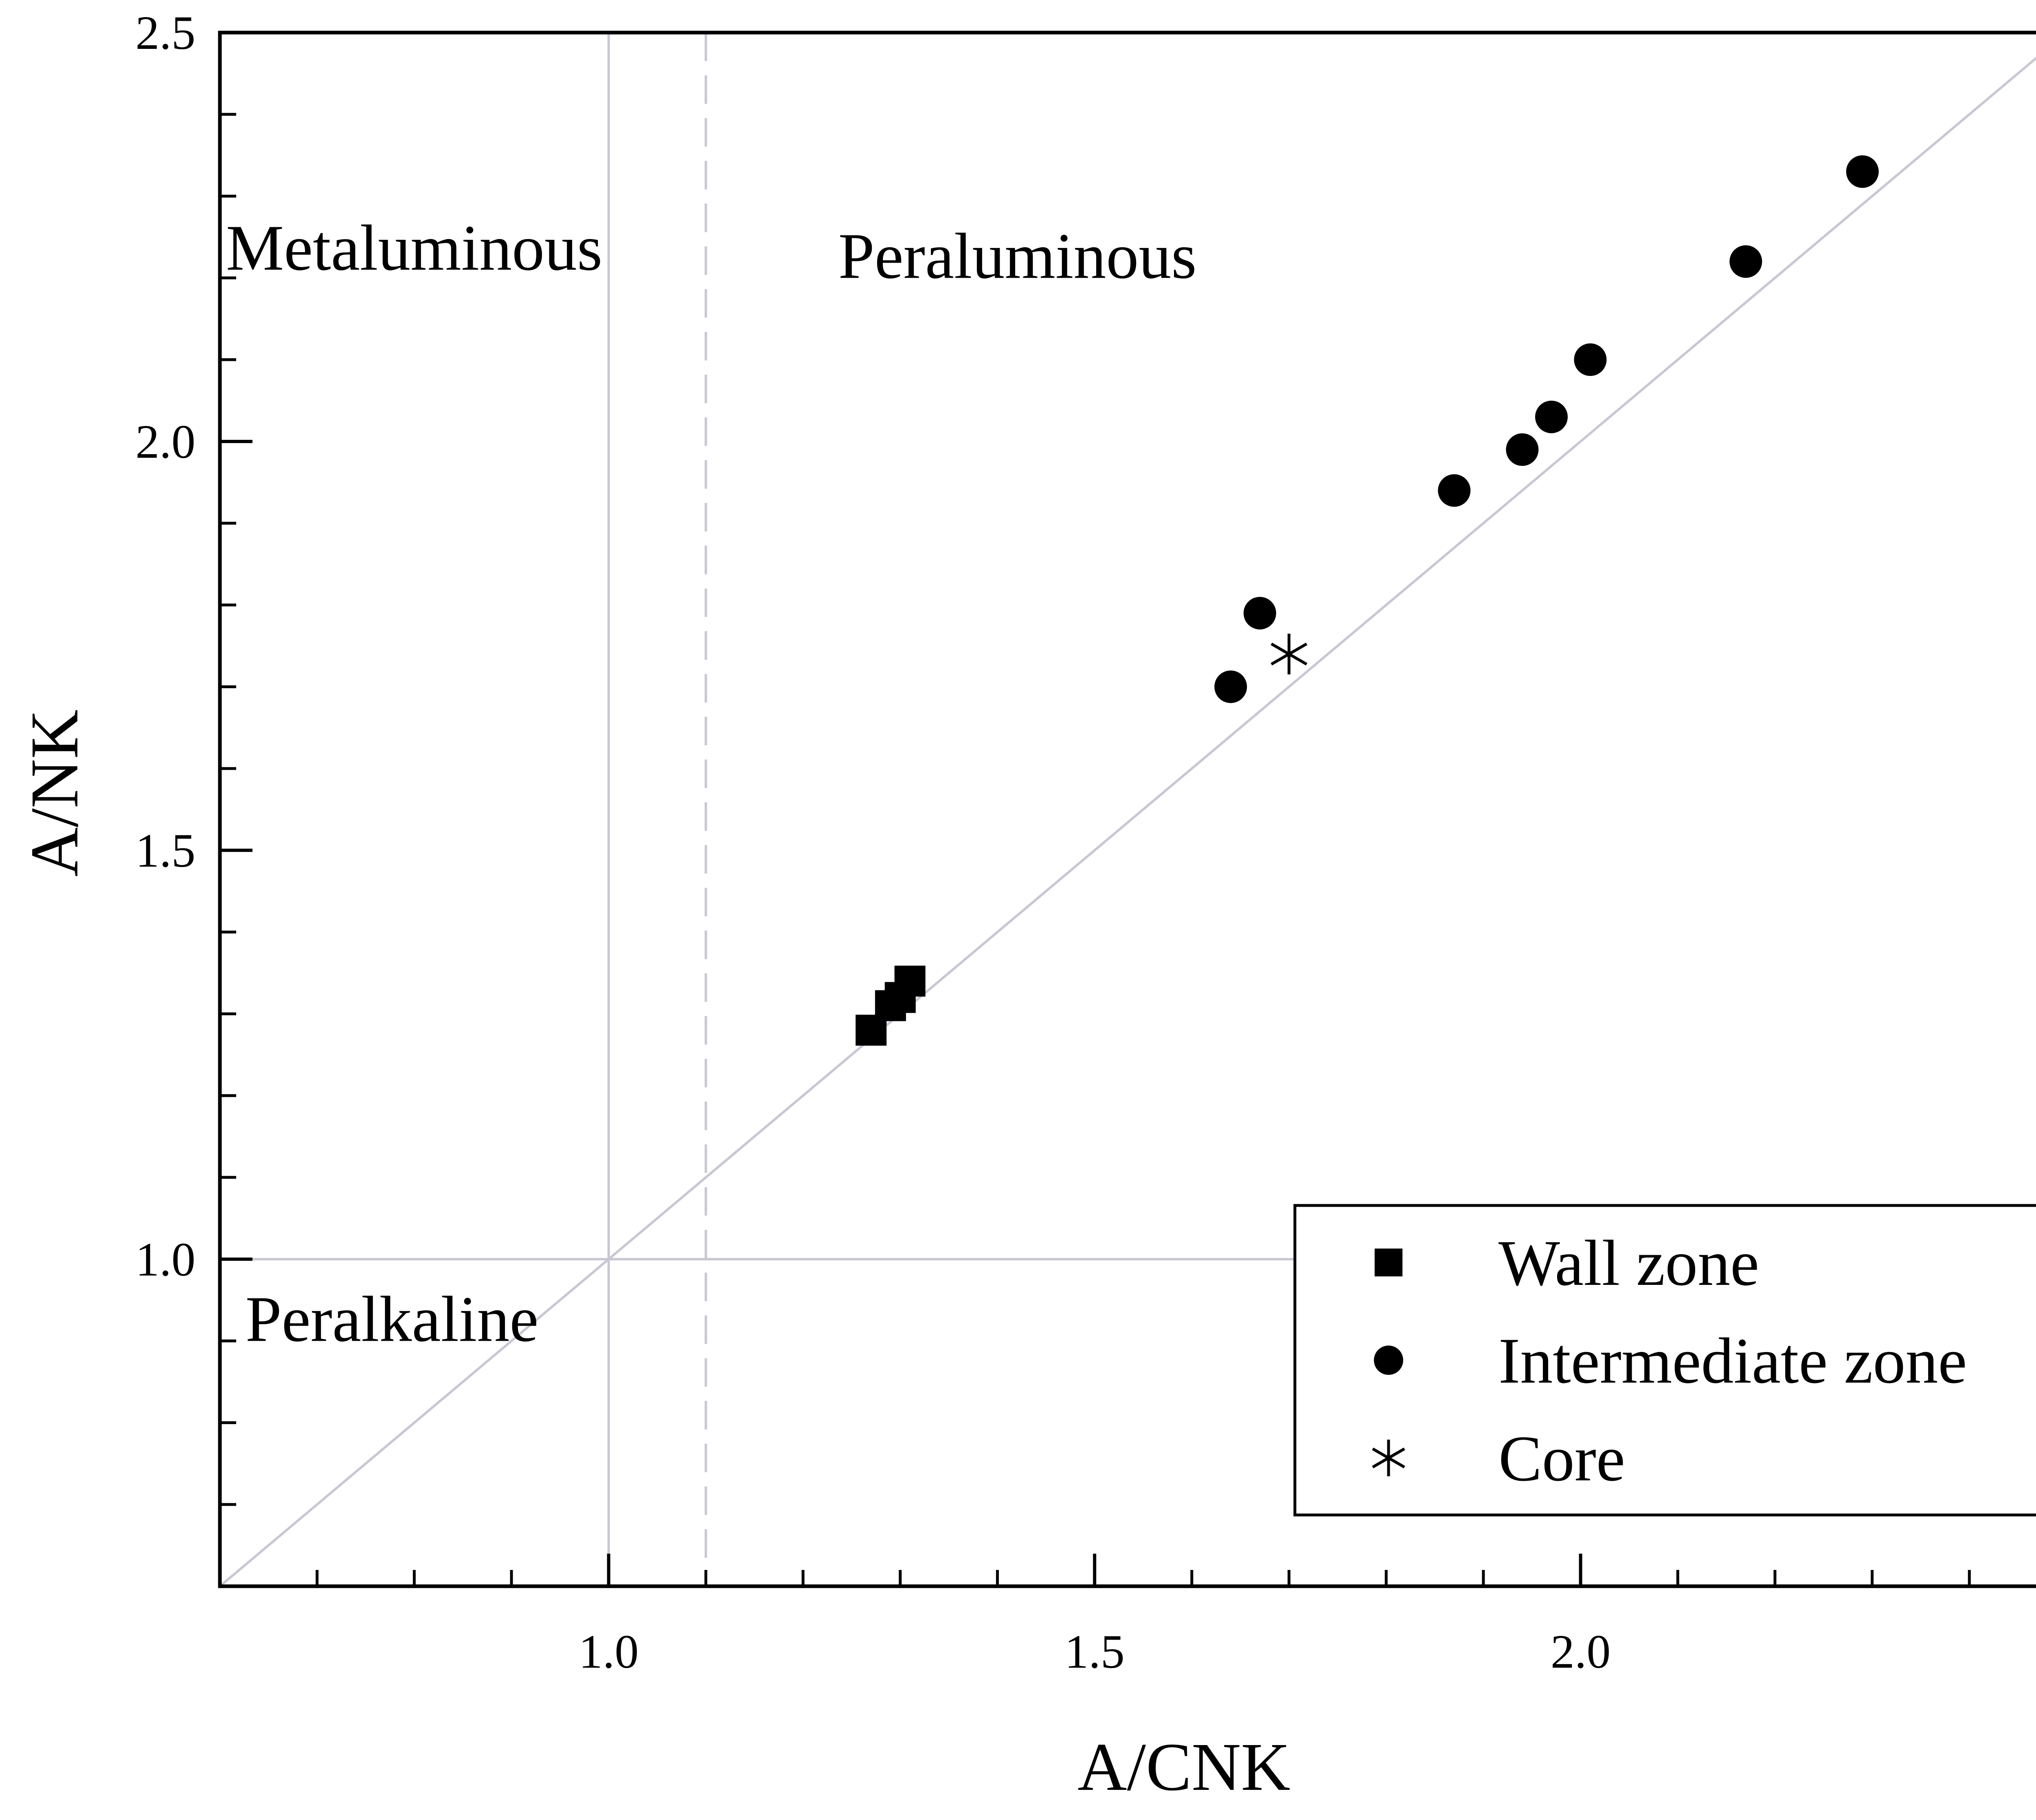  What do you see at coordinates (166, 850) in the screenshot?
I see `y-tick-label: 1.5` at bounding box center [166, 850].